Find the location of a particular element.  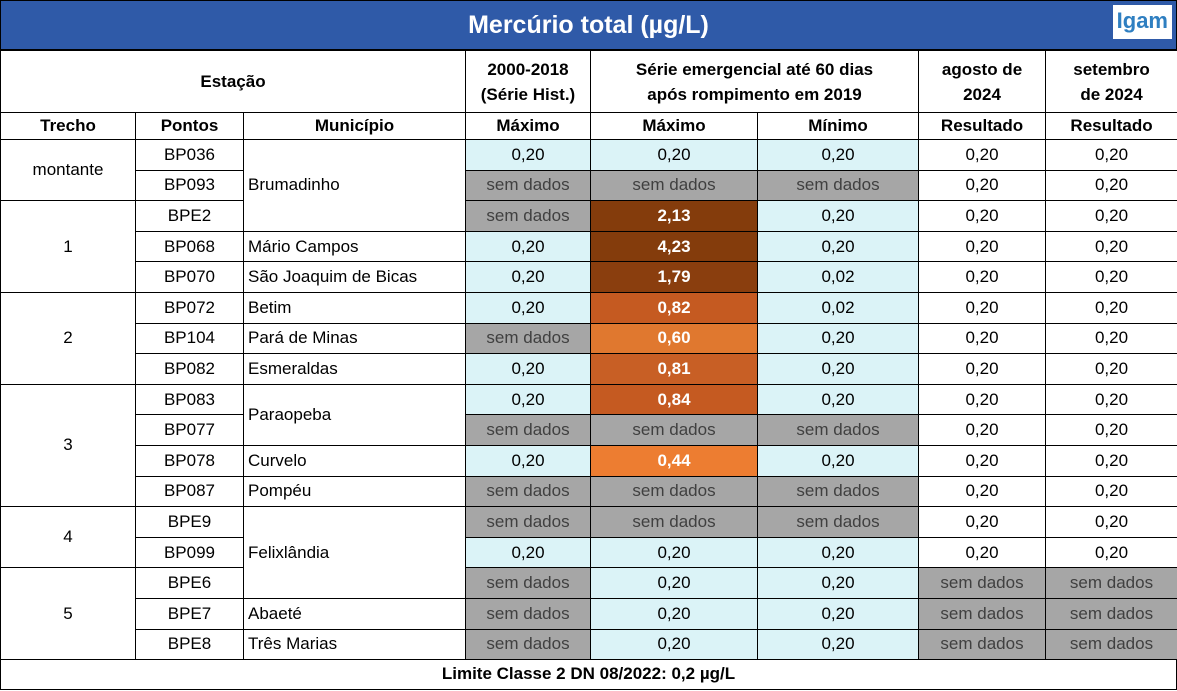

header-cell: agosto de 2024 is located at coordinates (982, 81).